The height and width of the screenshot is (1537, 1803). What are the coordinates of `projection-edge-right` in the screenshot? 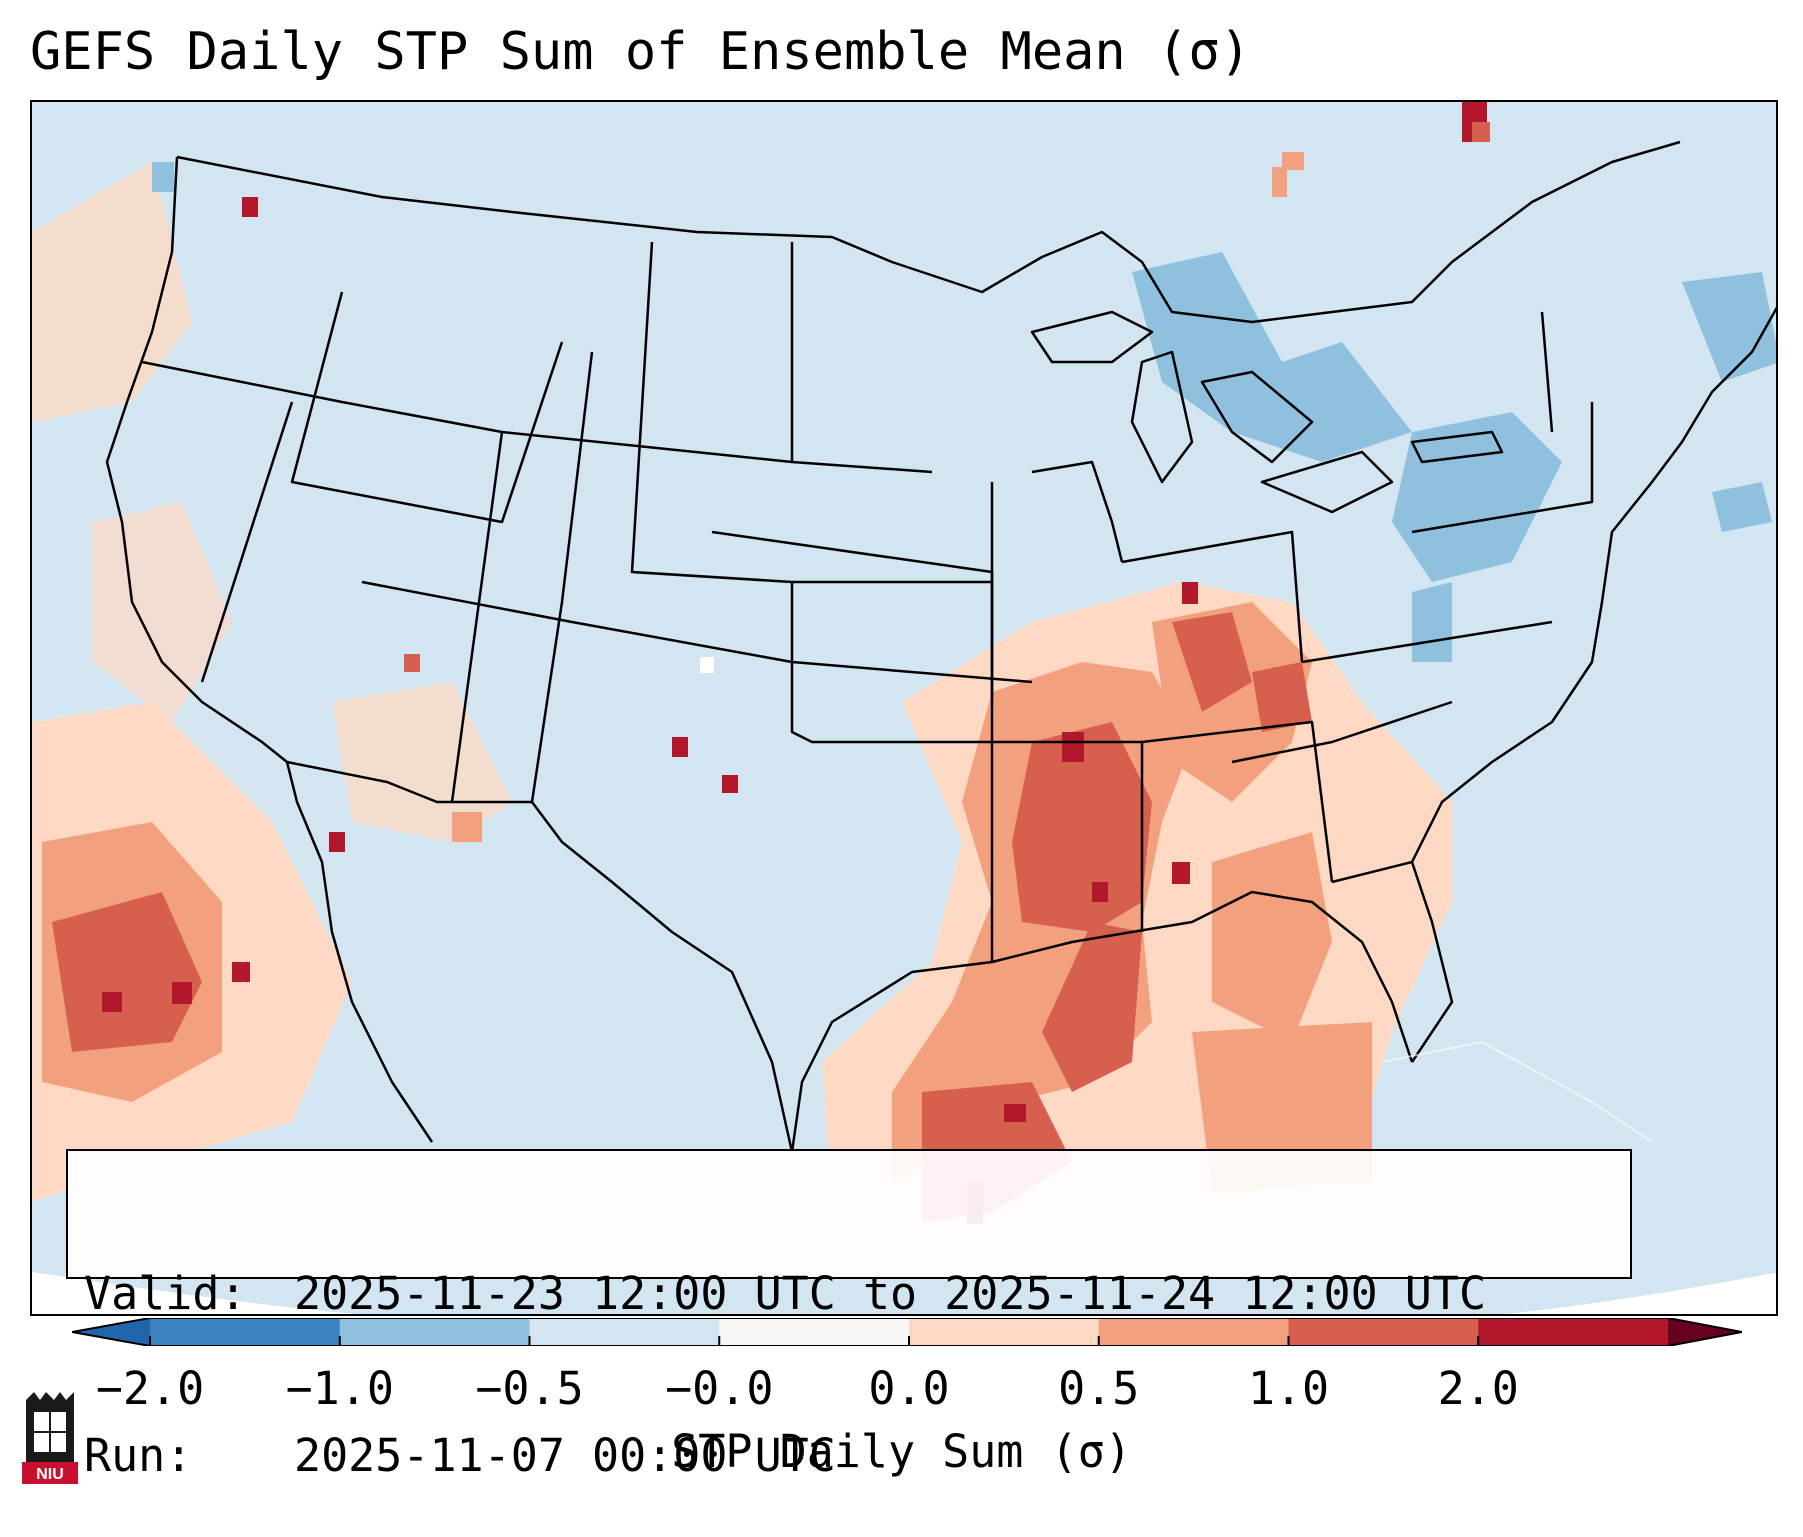 It's located at (1639, 1293).